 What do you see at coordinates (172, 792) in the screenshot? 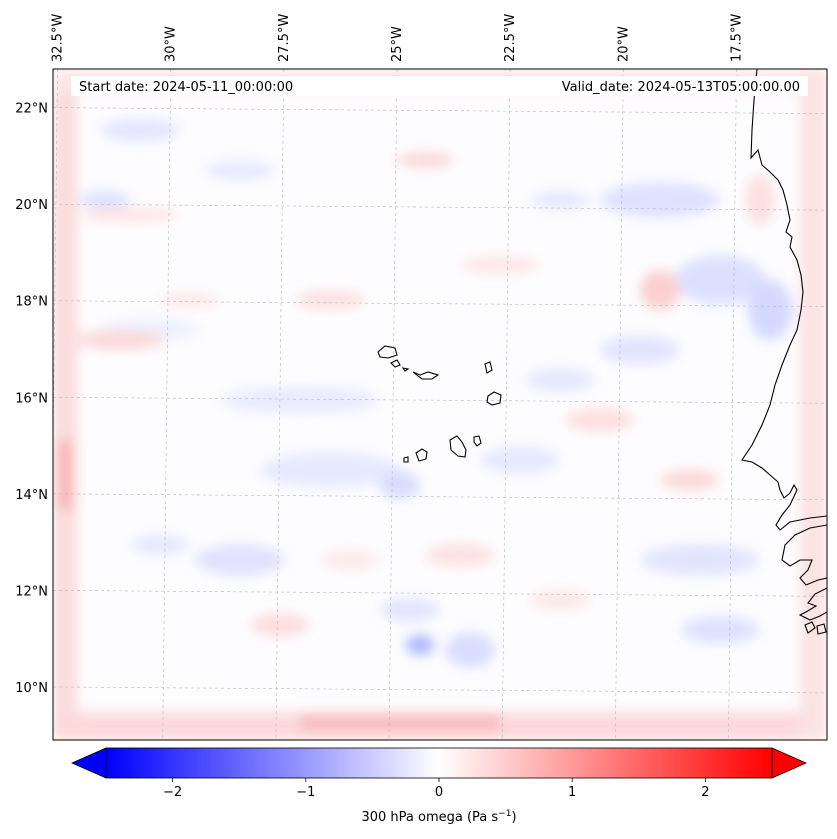
I see `colorbar-tick-label: −2` at bounding box center [172, 792].